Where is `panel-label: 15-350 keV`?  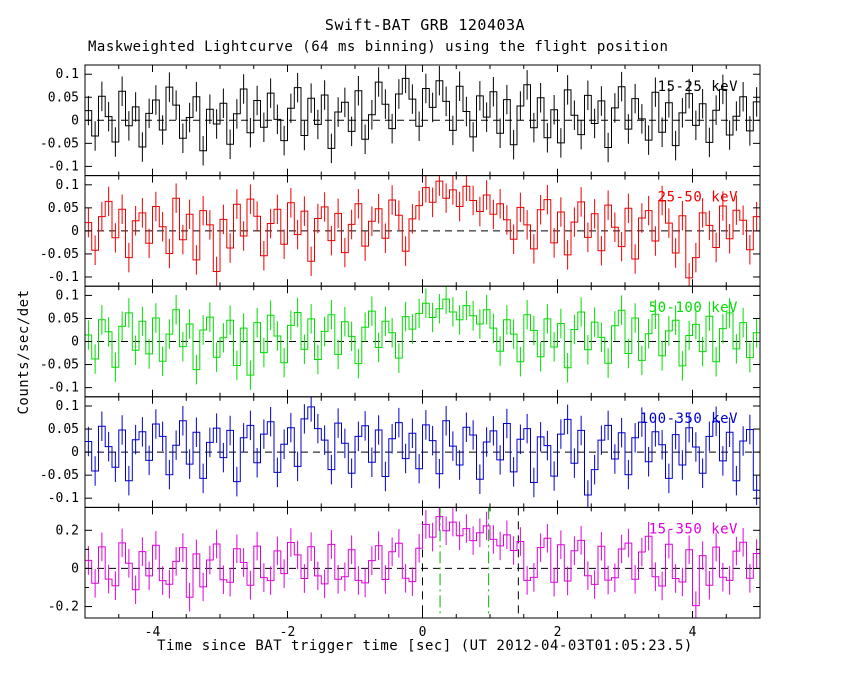 panel-label: 15-350 keV is located at coordinates (693, 529).